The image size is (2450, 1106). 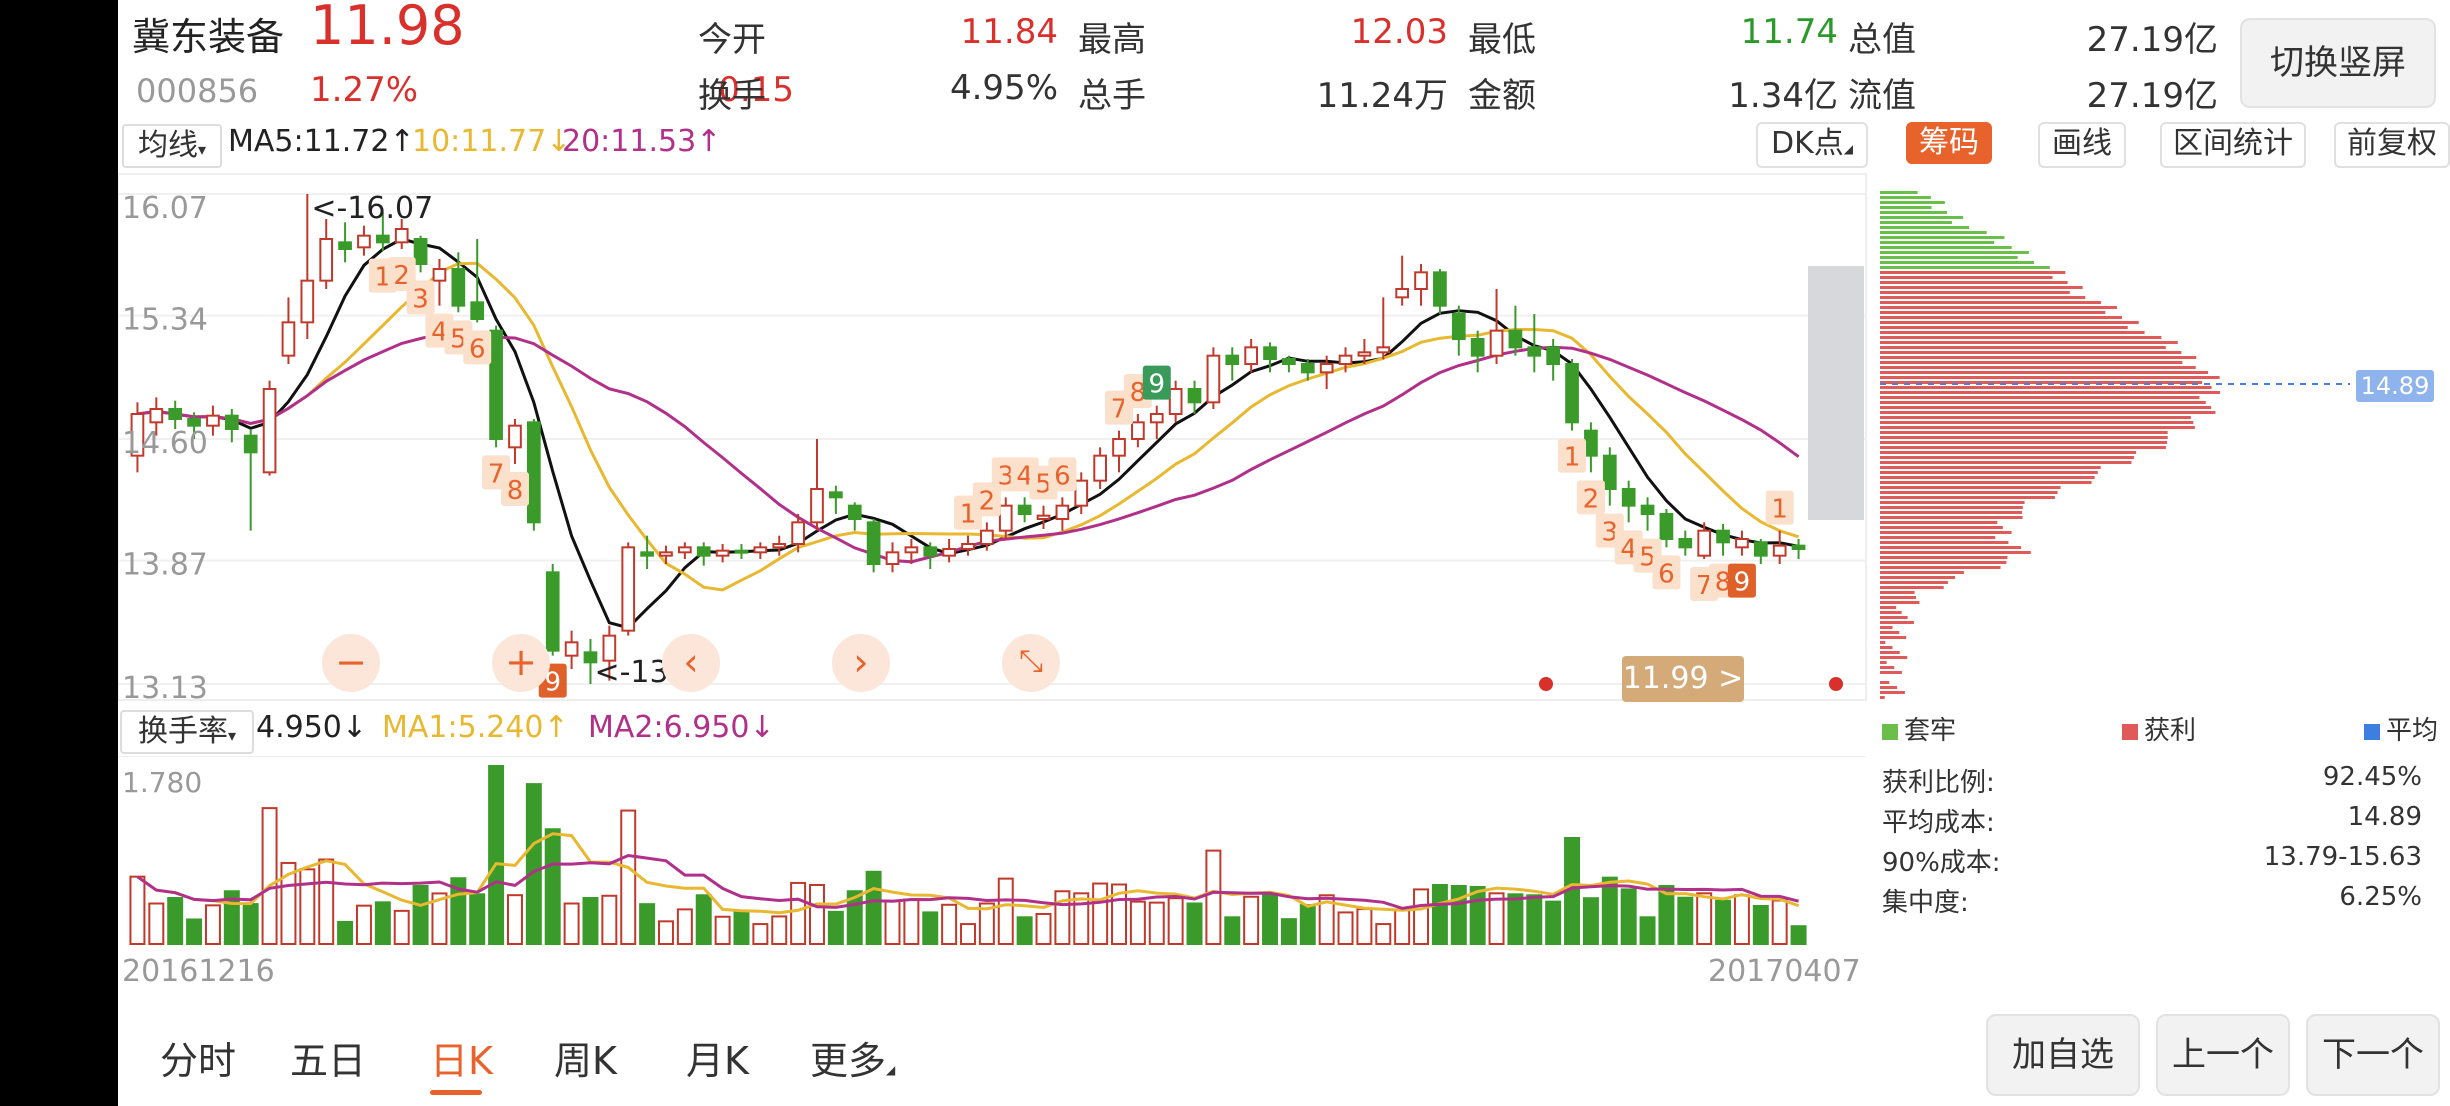 I want to click on scroll-left-button: ‹, so click(x=691, y=663).